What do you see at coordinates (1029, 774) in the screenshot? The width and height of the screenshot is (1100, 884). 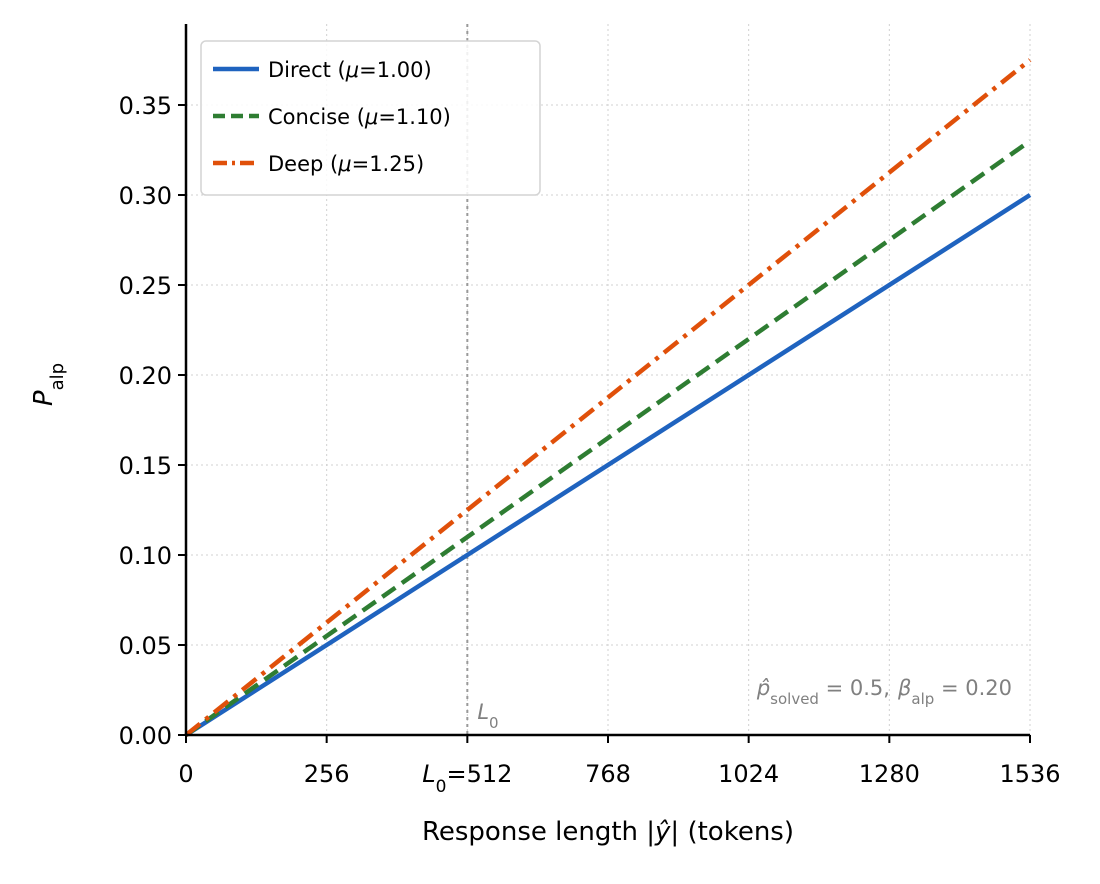 I see `x-tick-label: 1536` at bounding box center [1029, 774].